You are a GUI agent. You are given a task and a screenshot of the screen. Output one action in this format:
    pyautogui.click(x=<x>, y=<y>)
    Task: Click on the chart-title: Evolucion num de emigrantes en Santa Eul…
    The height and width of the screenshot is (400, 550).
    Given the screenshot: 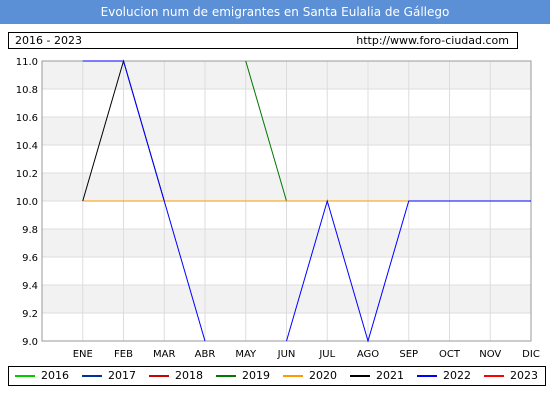 What is the action you would take?
    pyautogui.click(x=275, y=12)
    